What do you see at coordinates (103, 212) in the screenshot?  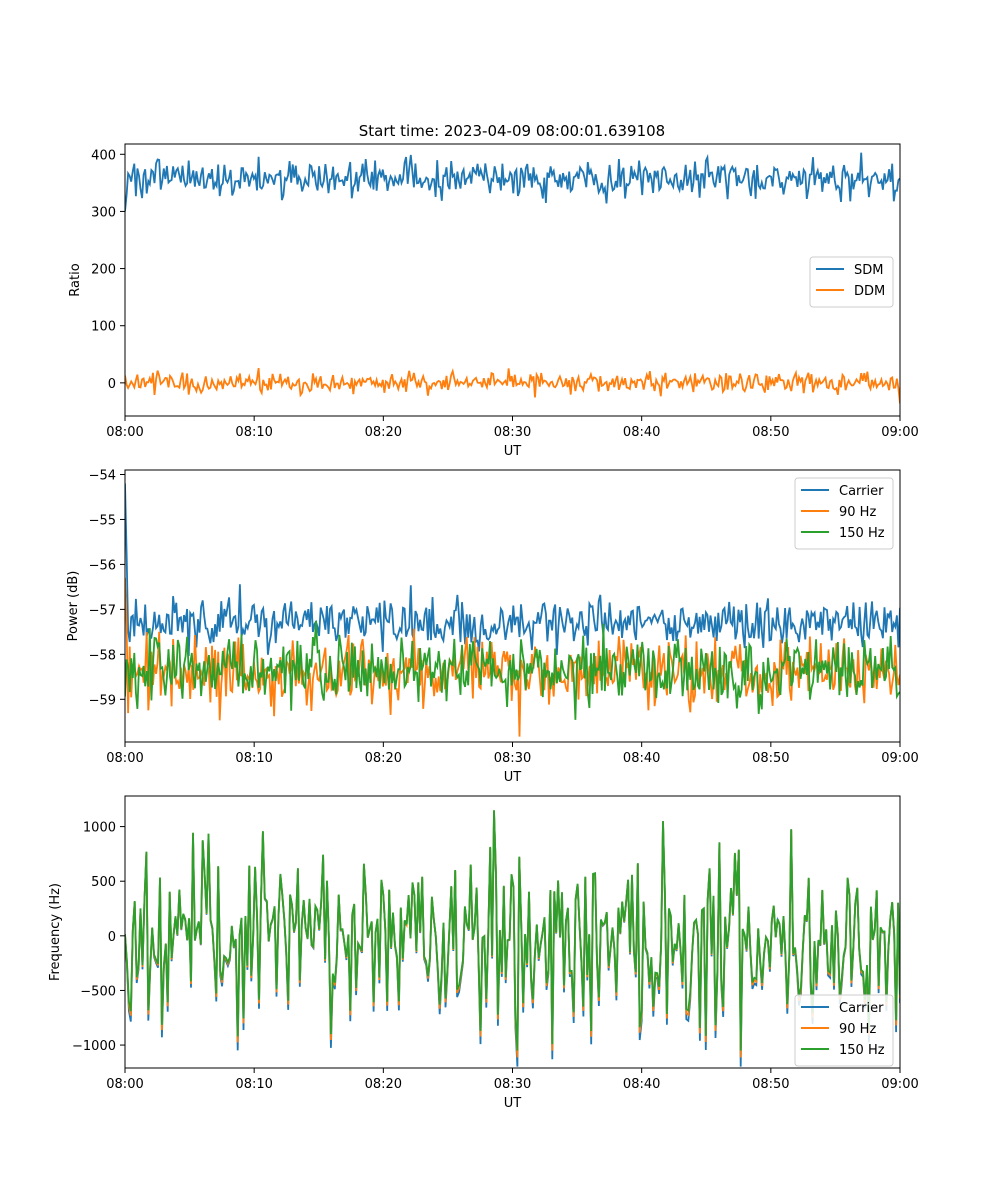 I see `y-tick-label: 300` at bounding box center [103, 212].